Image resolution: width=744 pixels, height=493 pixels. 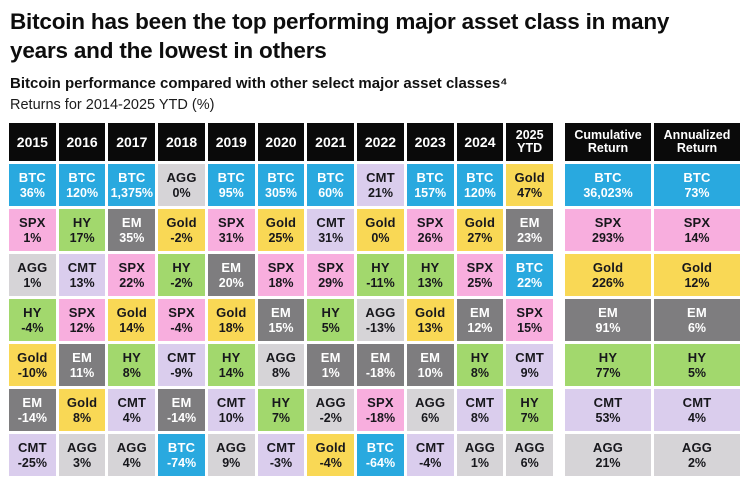 I want to click on asset-cell: Gold 12%, so click(x=697, y=275).